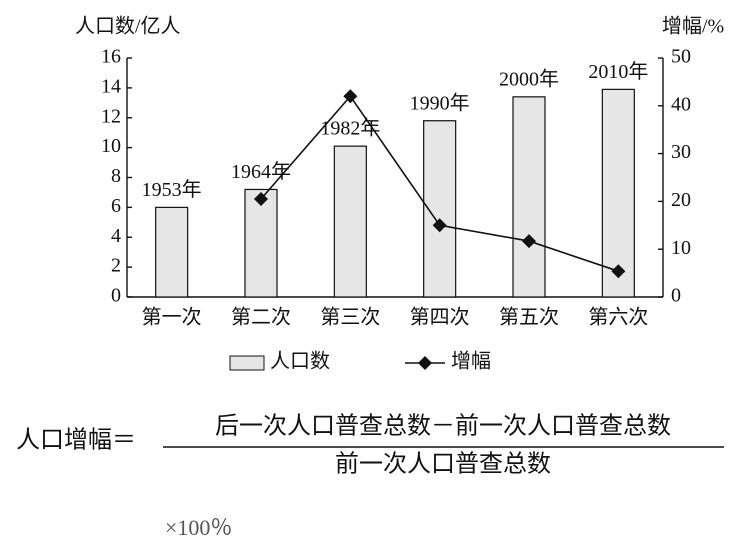  Describe the element at coordinates (681, 104) in the screenshot. I see `y2-tick-label: 40` at that location.